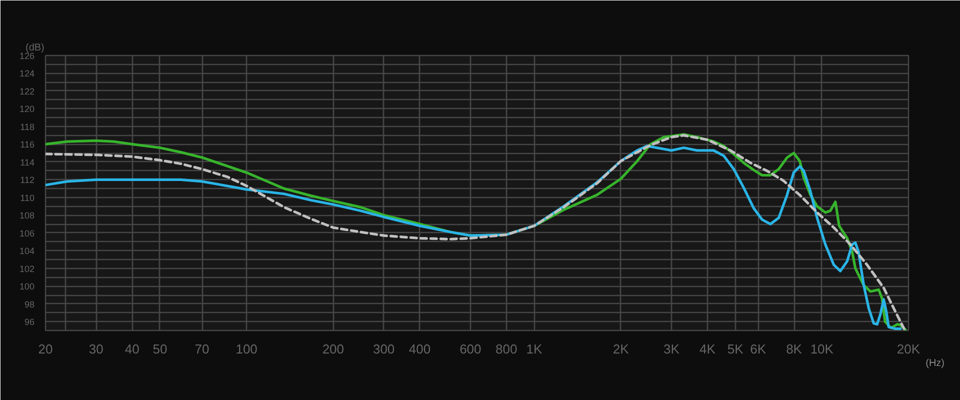  What do you see at coordinates (27, 145) in the screenshot?
I see `y-tick-label: 116` at bounding box center [27, 145].